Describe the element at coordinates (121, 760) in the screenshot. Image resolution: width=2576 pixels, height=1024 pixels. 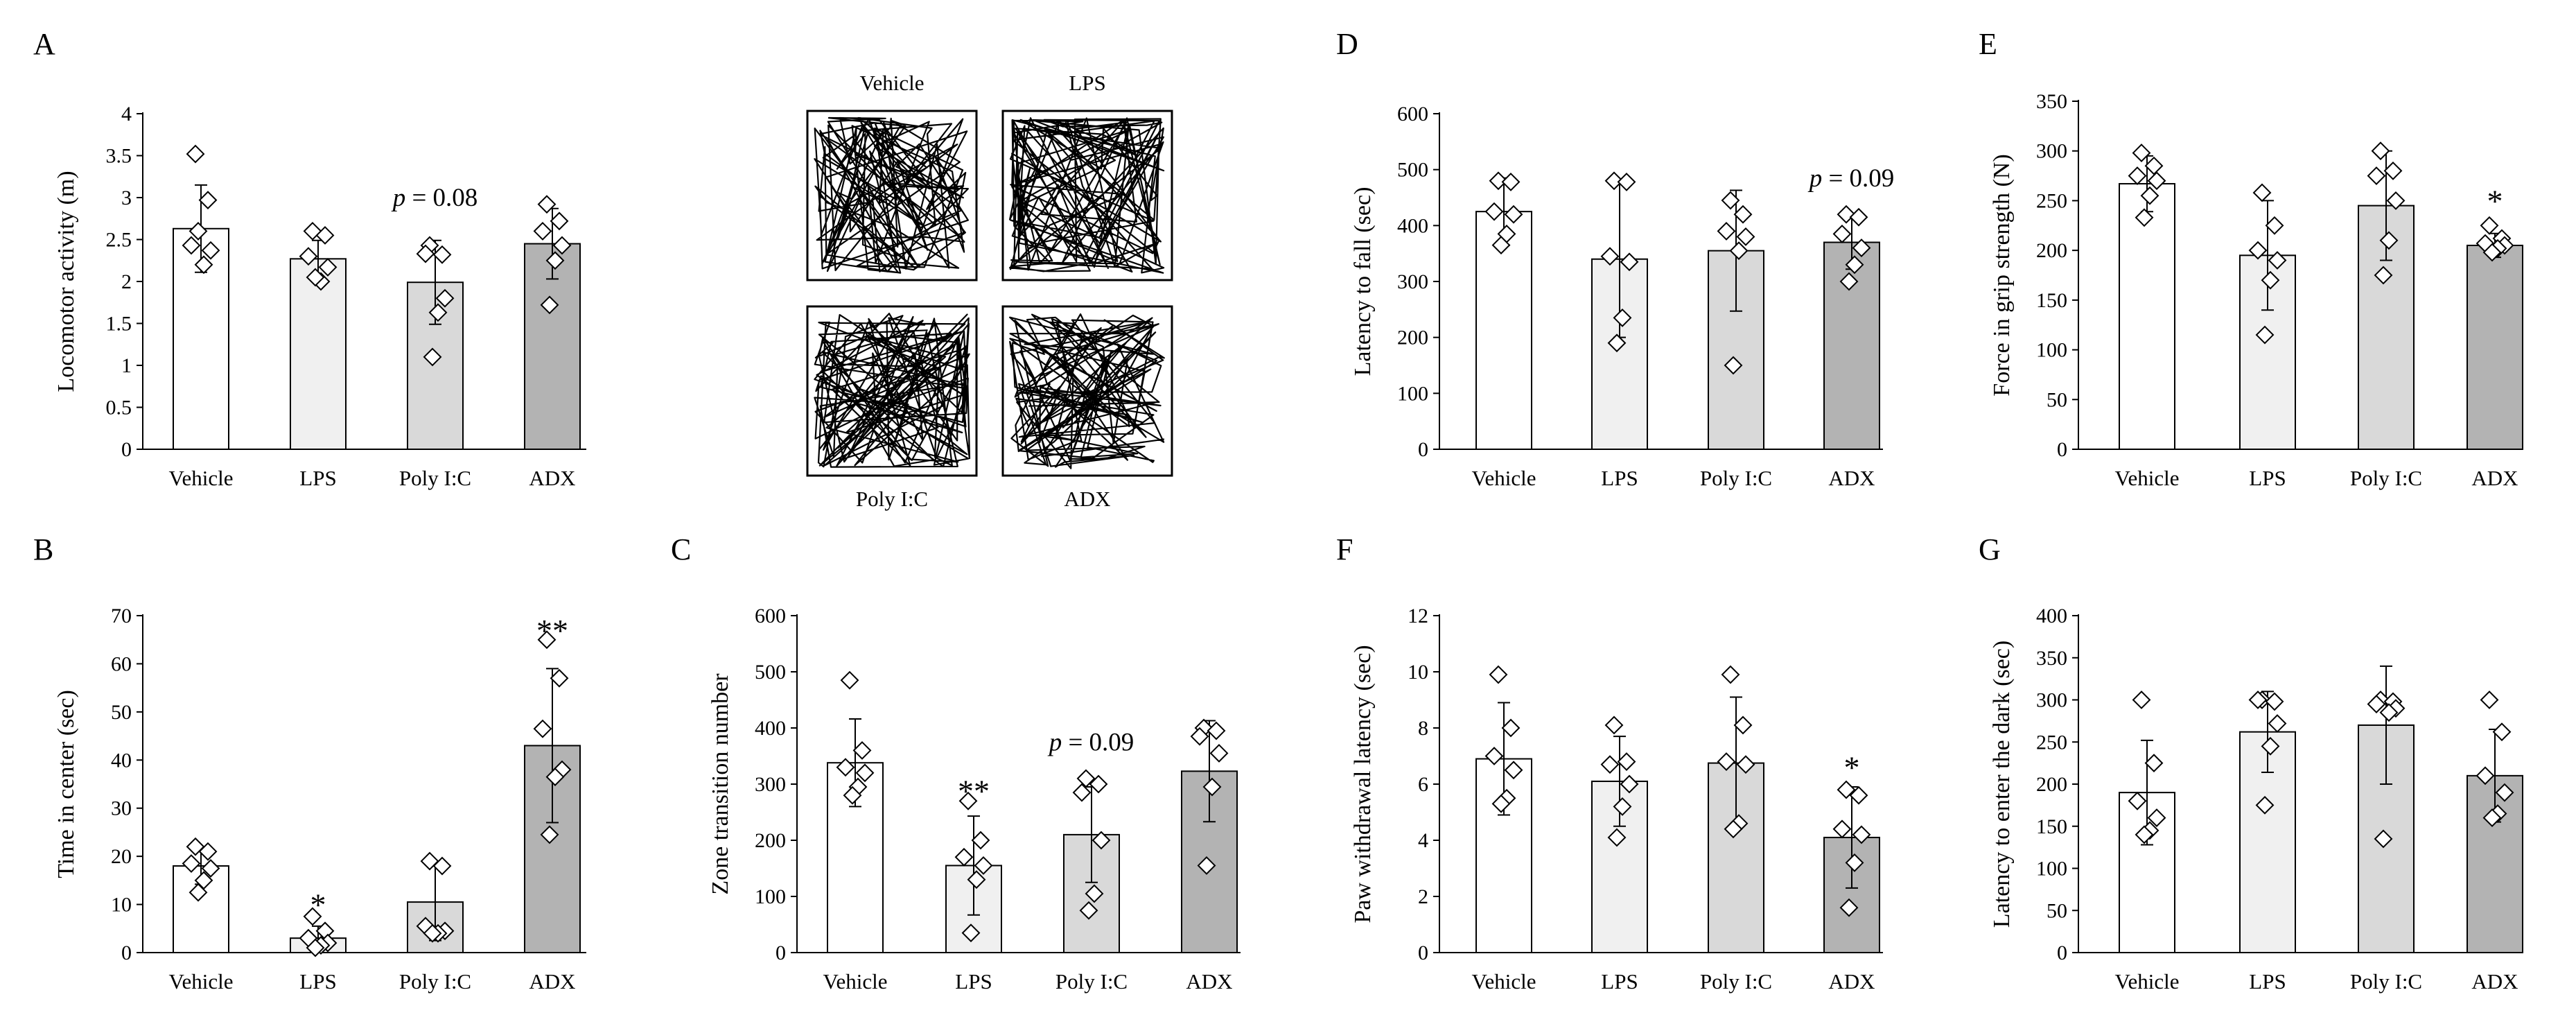
I see `y-tick-label: 40` at that location.